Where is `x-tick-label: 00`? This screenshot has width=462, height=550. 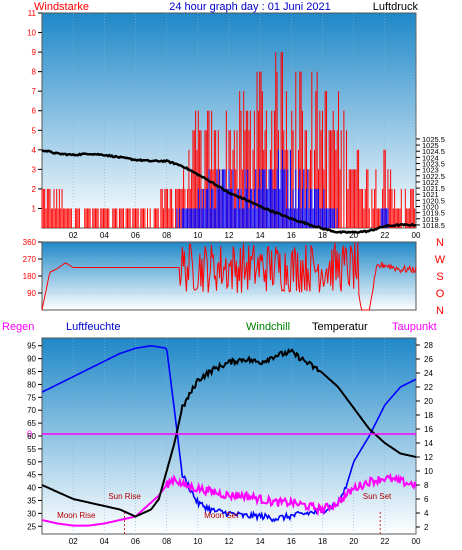
x-tick-label: 00 is located at coordinates (416, 235).